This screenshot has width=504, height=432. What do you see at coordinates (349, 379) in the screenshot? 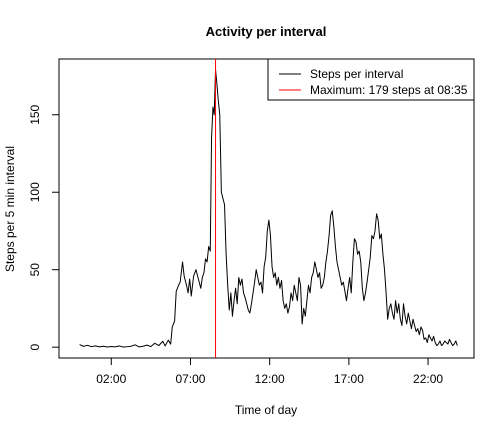
I see `x-tick-label: 17:00` at bounding box center [349, 379].